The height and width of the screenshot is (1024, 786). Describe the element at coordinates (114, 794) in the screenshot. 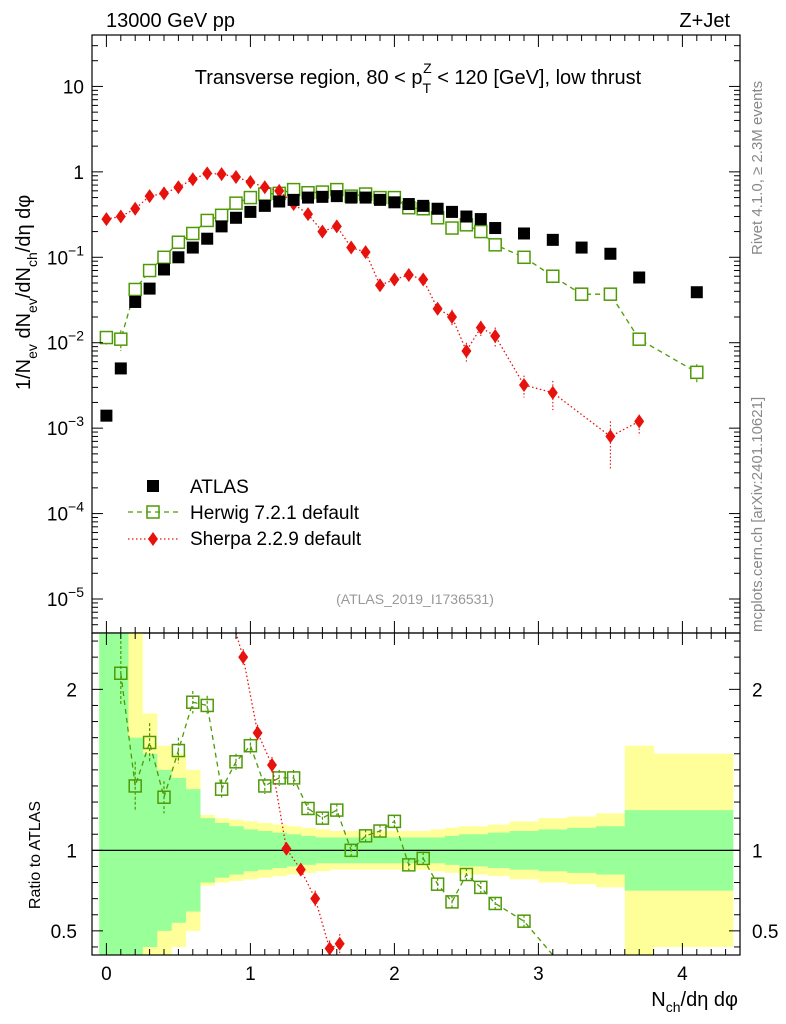

I see `band-inner` at that location.